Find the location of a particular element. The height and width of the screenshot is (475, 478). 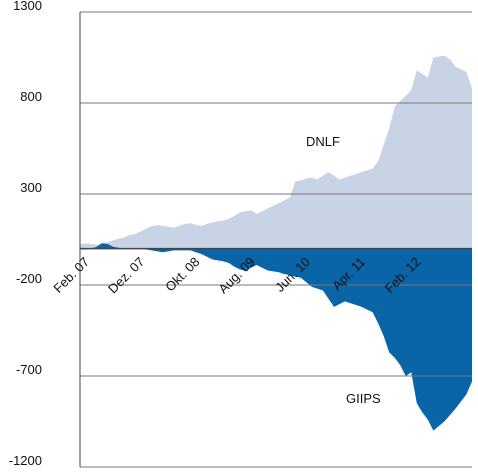

y-tick-label: 800 is located at coordinates (31, 96).